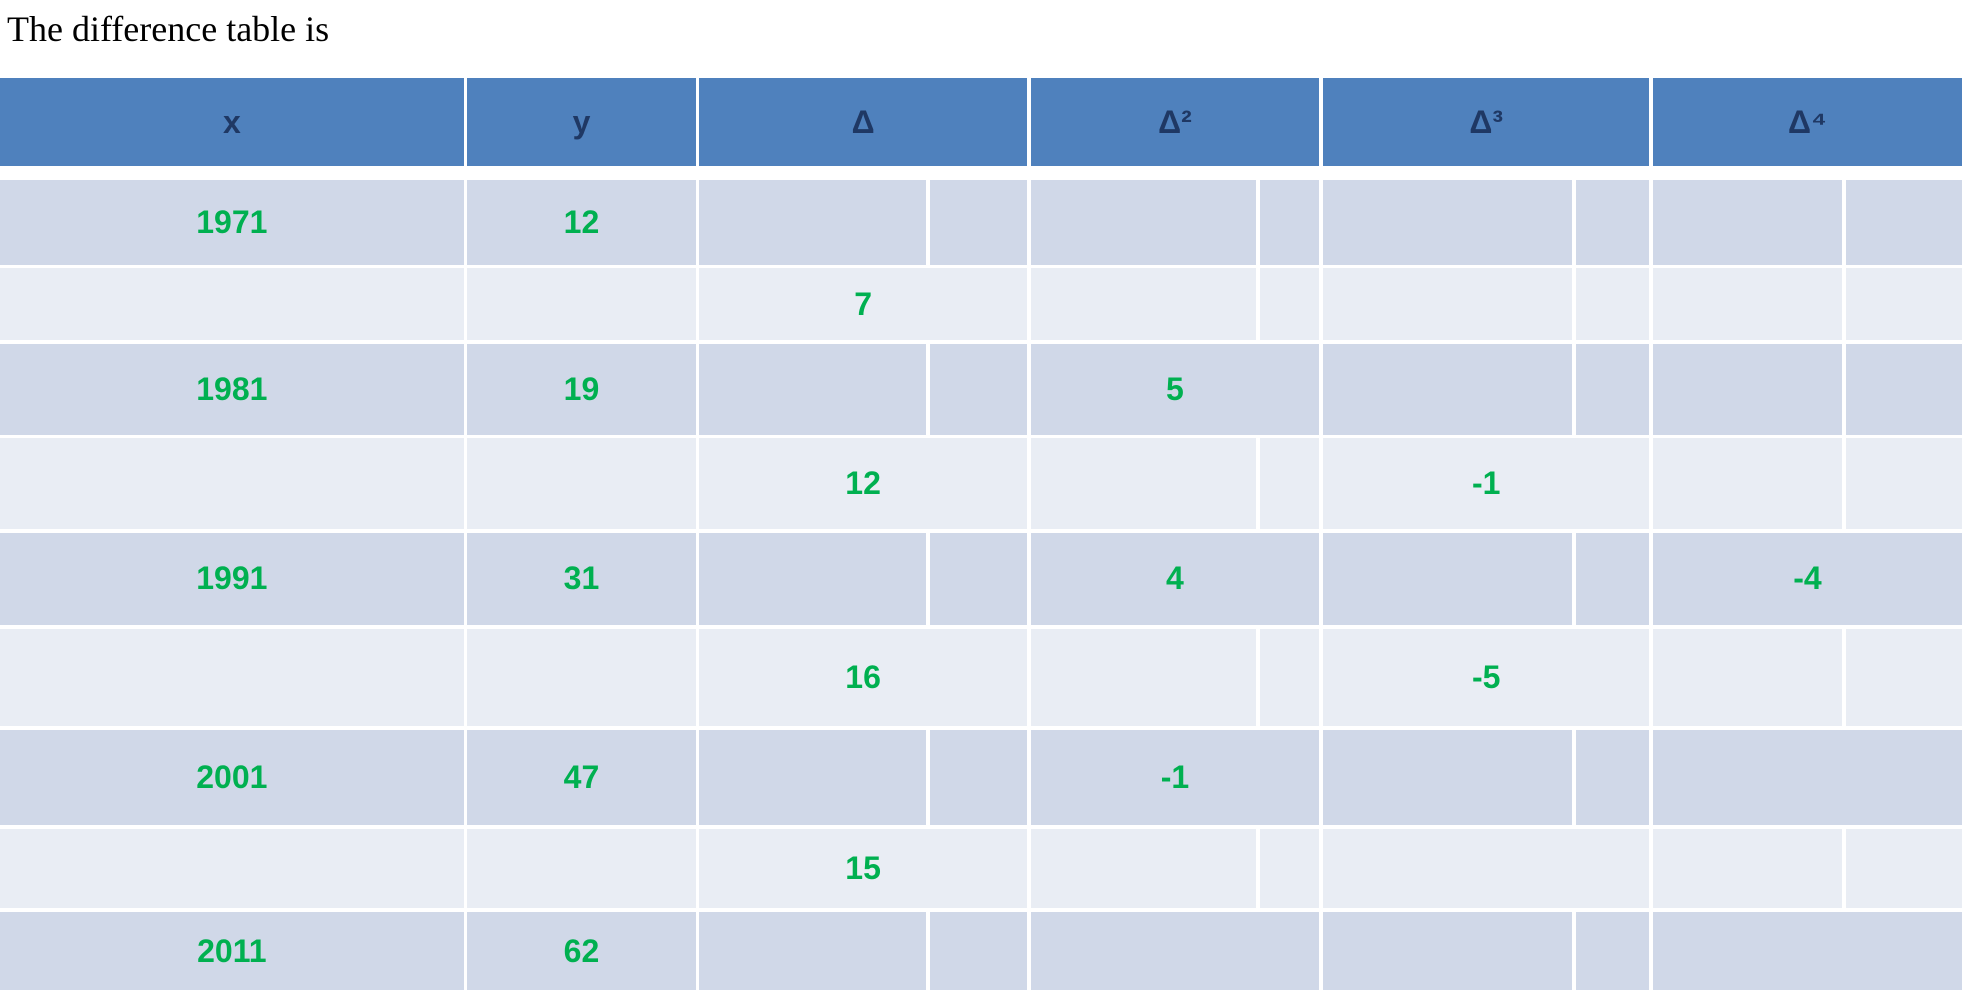 The height and width of the screenshot is (1000, 1975). What do you see at coordinates (581, 777) in the screenshot?
I see `table-cell: 47` at bounding box center [581, 777].